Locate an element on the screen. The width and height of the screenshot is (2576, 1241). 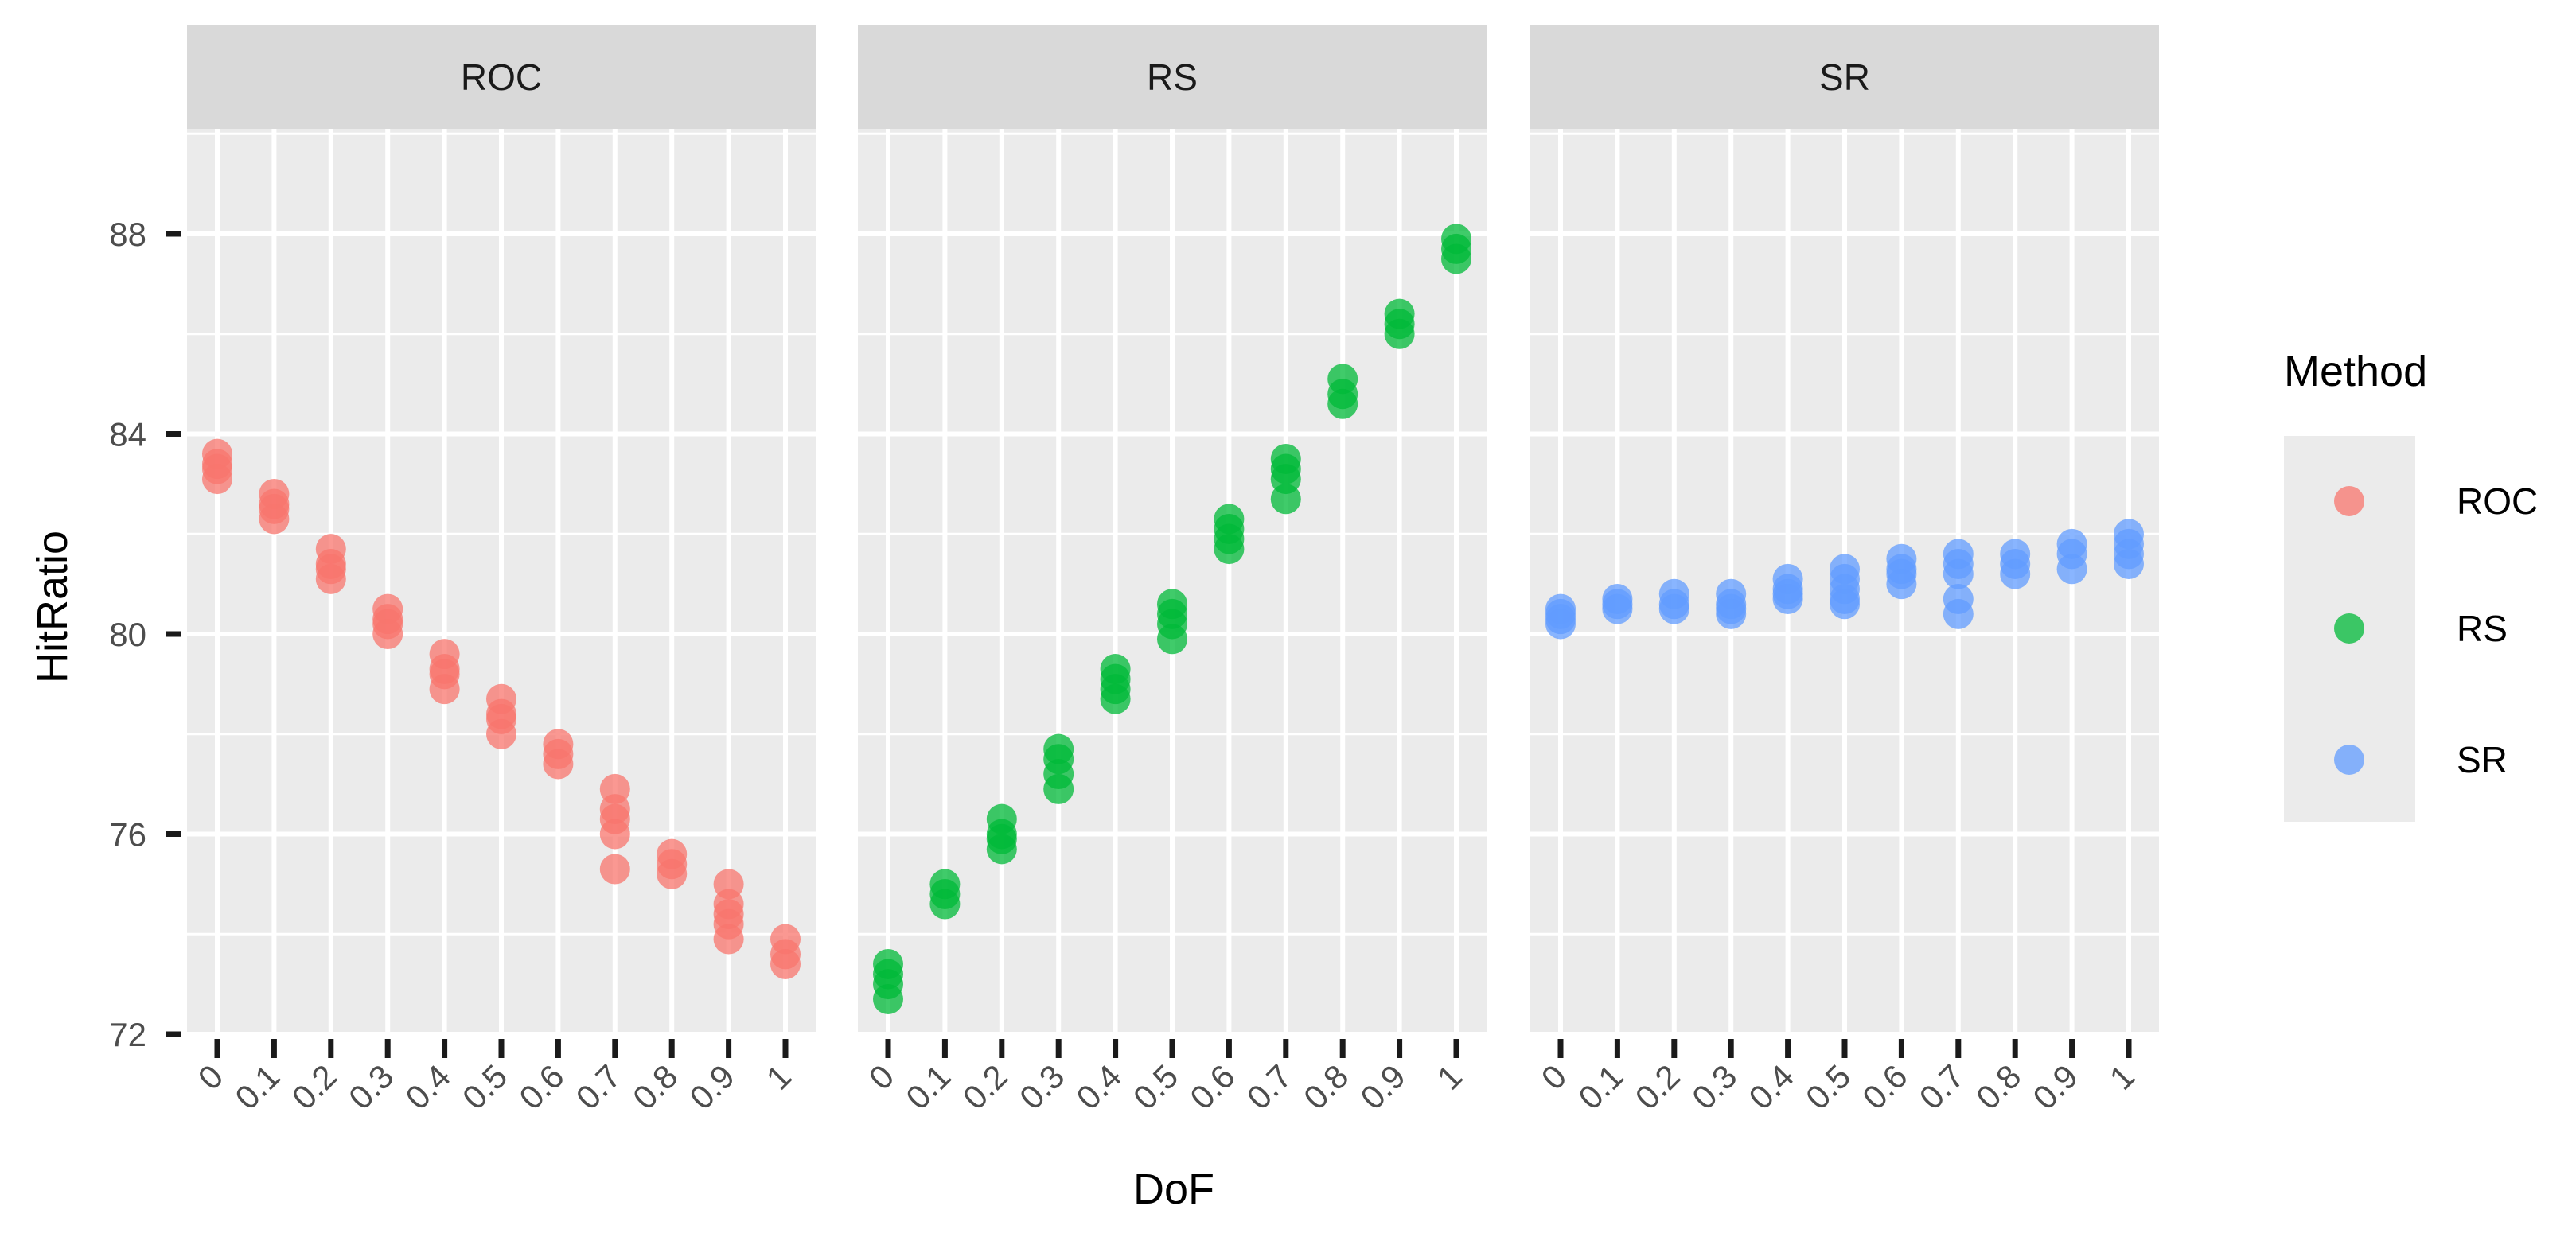
facet-strip-label: RS is located at coordinates (1172, 77).